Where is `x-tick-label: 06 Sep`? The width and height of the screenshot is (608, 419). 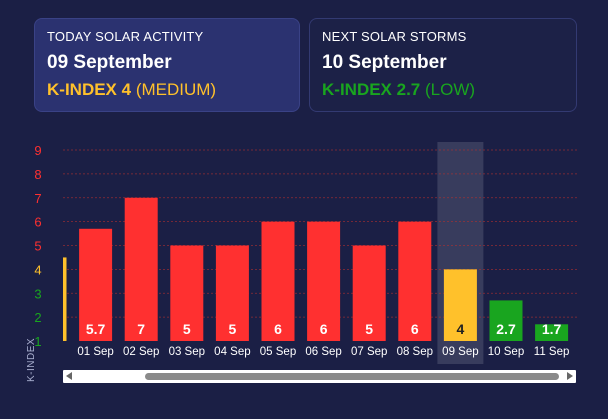 x-tick-label: 06 Sep is located at coordinates (323, 352).